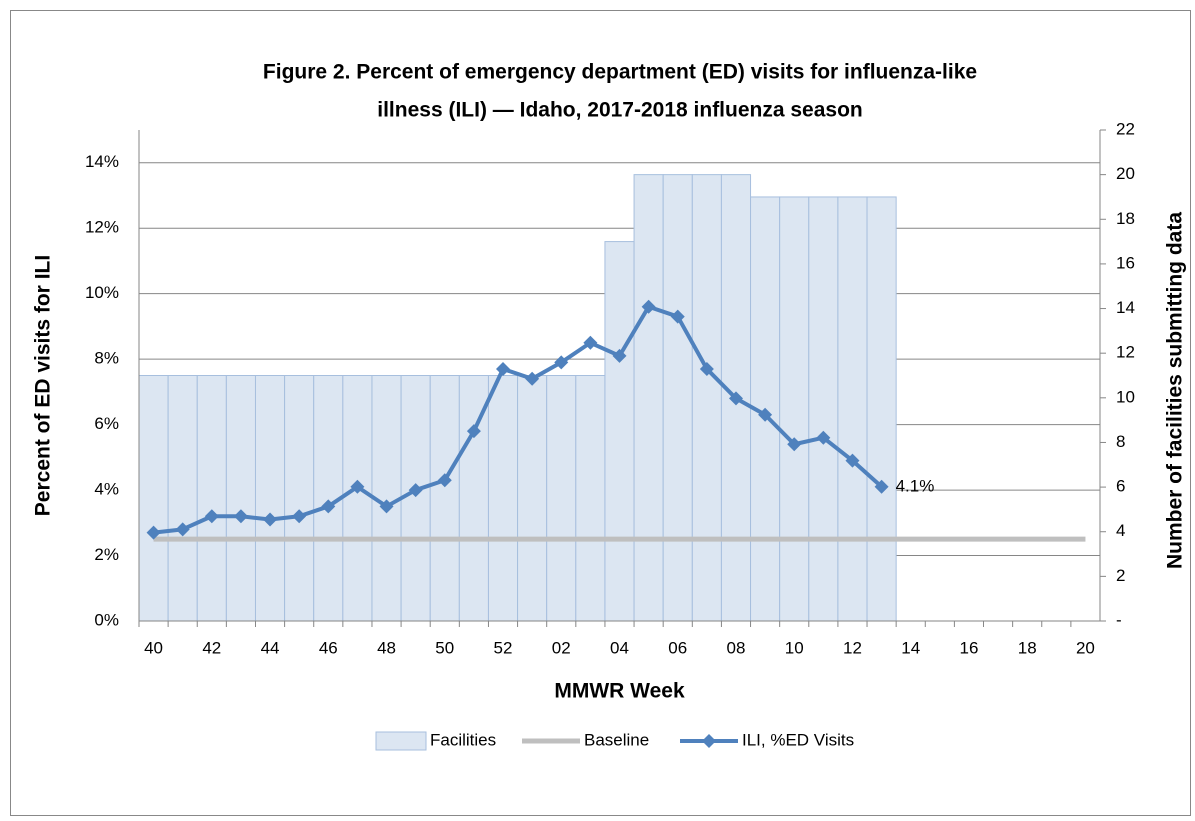  Describe the element at coordinates (1125, 352) in the screenshot. I see `y2-tick-label: 12` at that location.